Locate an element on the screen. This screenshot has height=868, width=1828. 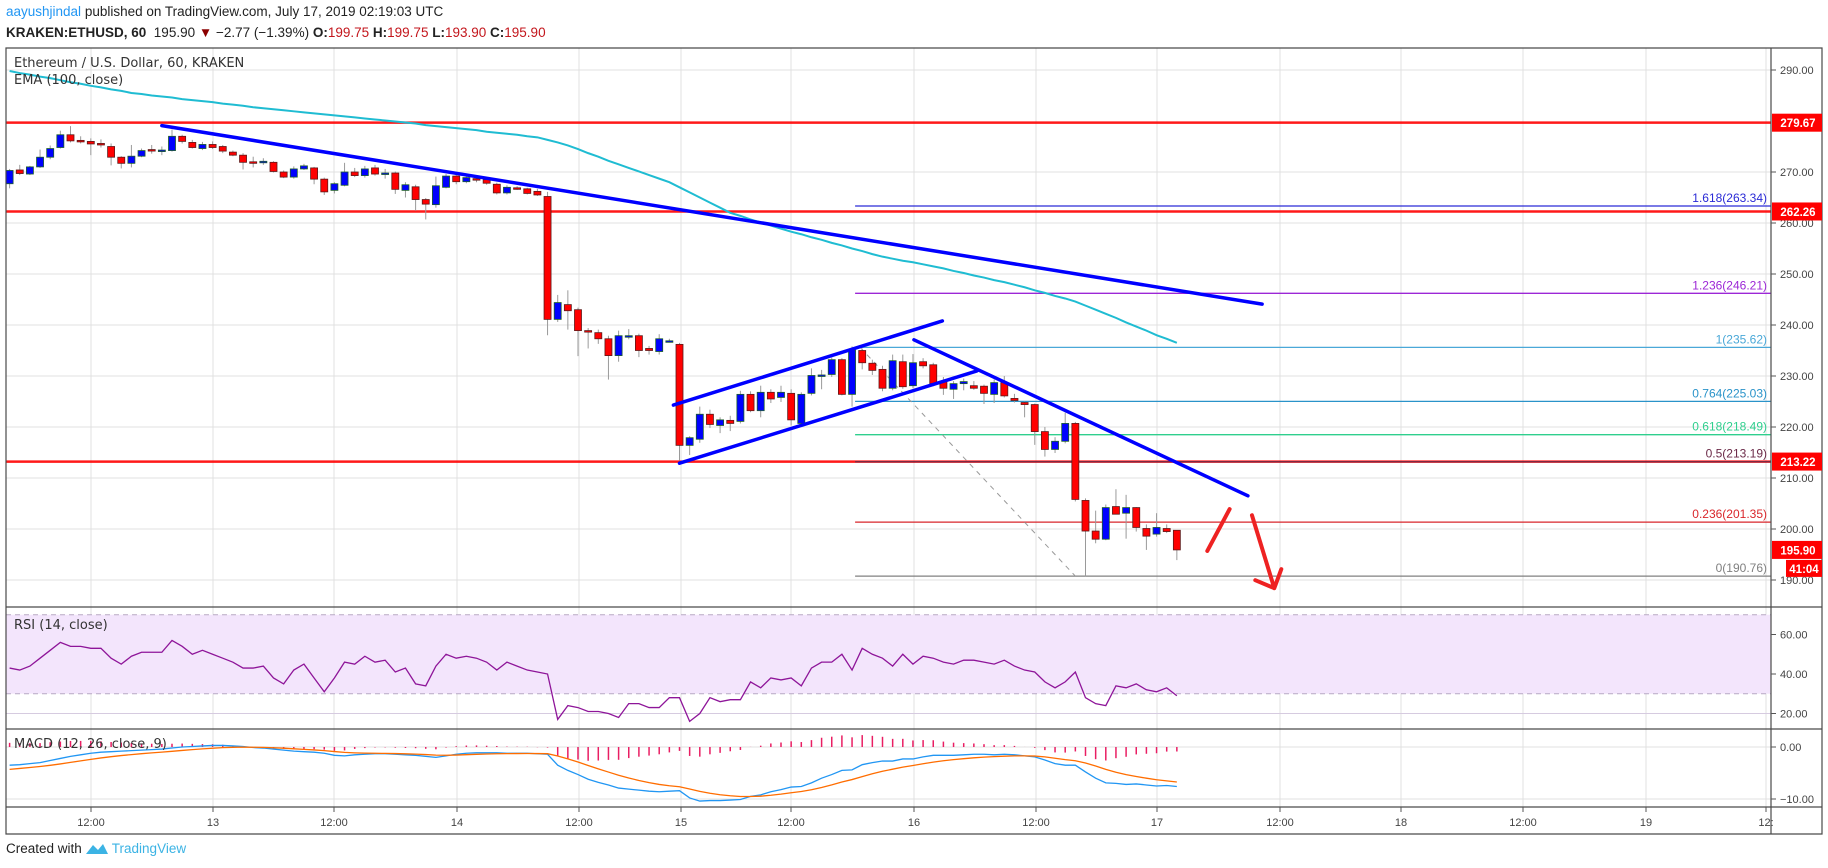
low-label: L: is located at coordinates (438, 32).